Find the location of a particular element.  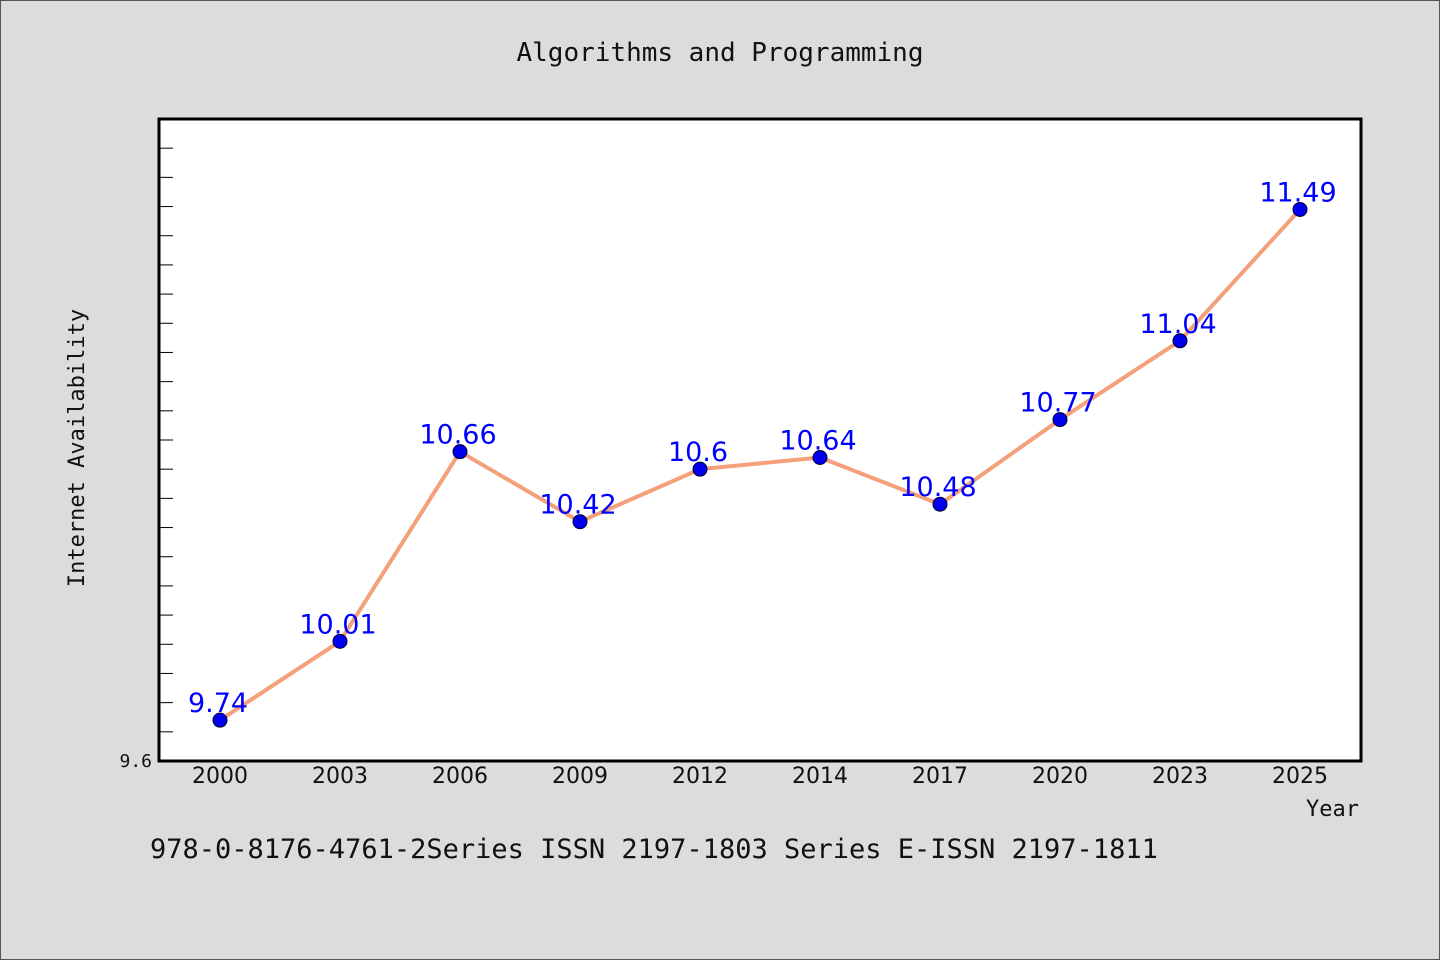

y-axis-label: Internet Availability is located at coordinates (77, 448).